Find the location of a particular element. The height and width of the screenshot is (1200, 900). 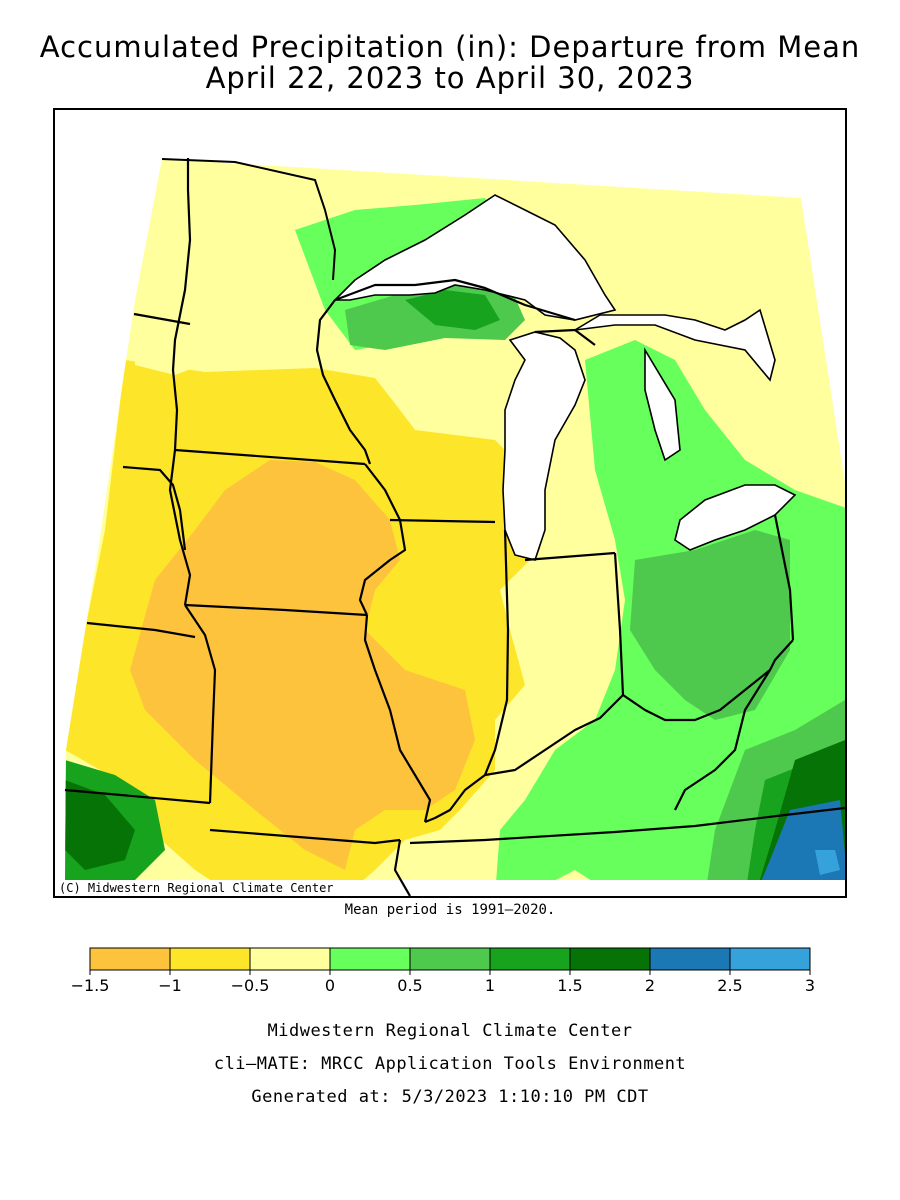

lake-michigan is located at coordinates (544, 446).